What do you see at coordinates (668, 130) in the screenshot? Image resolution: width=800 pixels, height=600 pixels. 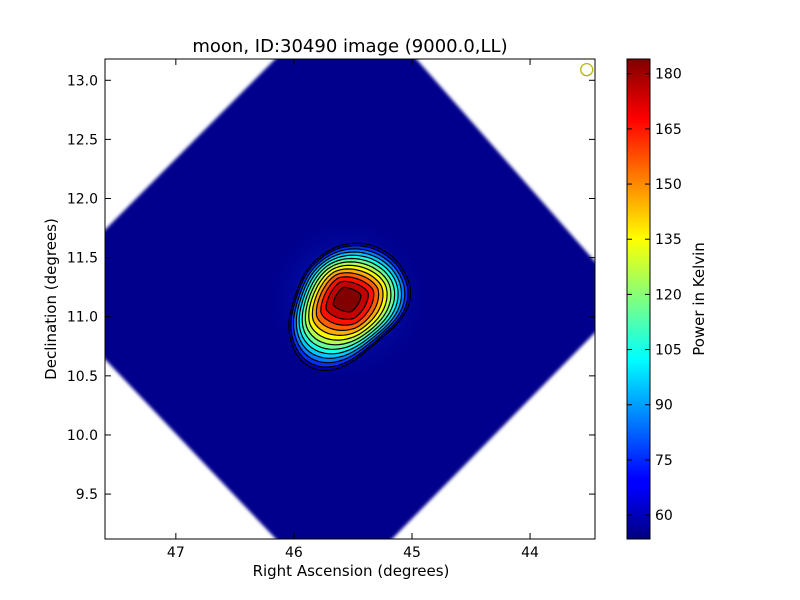 I see `colorbar-tick-label: 165` at bounding box center [668, 130].